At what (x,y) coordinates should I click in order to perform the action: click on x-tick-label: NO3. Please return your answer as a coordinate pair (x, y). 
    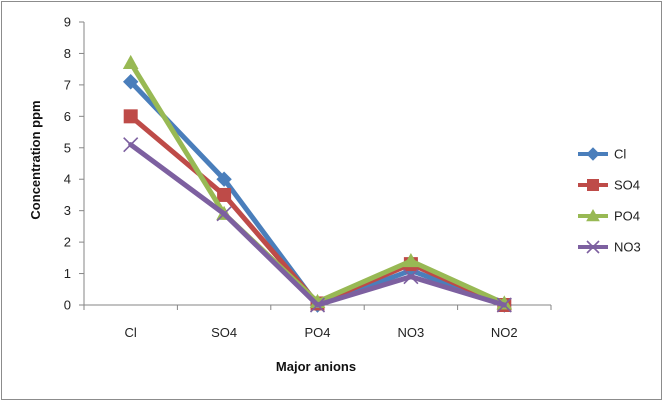
    Looking at the image, I should click on (411, 332).